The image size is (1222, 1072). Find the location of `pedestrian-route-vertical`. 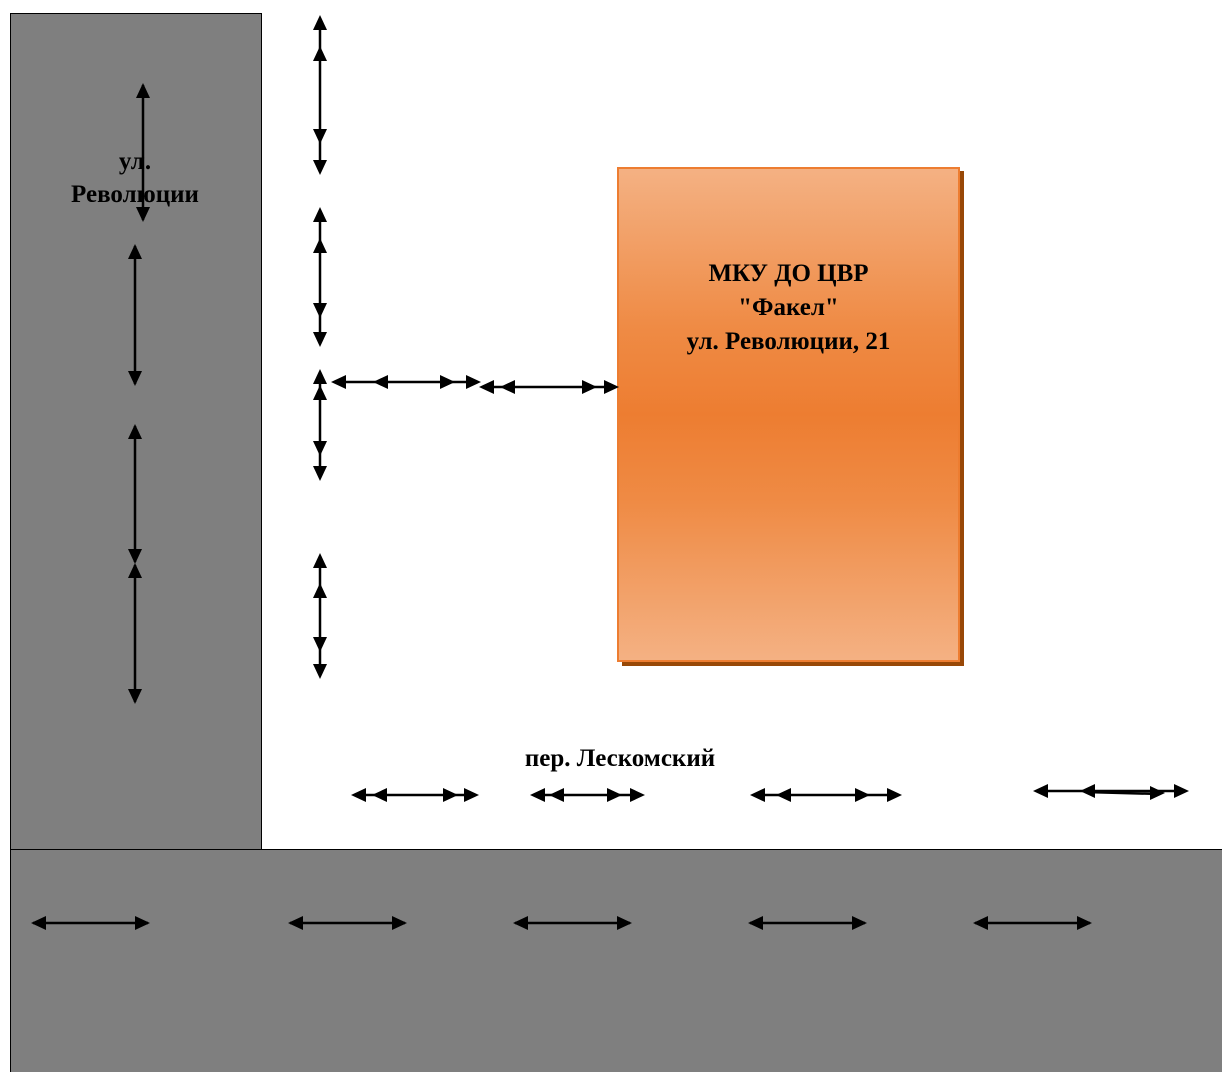

pedestrian-route-vertical is located at coordinates (320, 347).